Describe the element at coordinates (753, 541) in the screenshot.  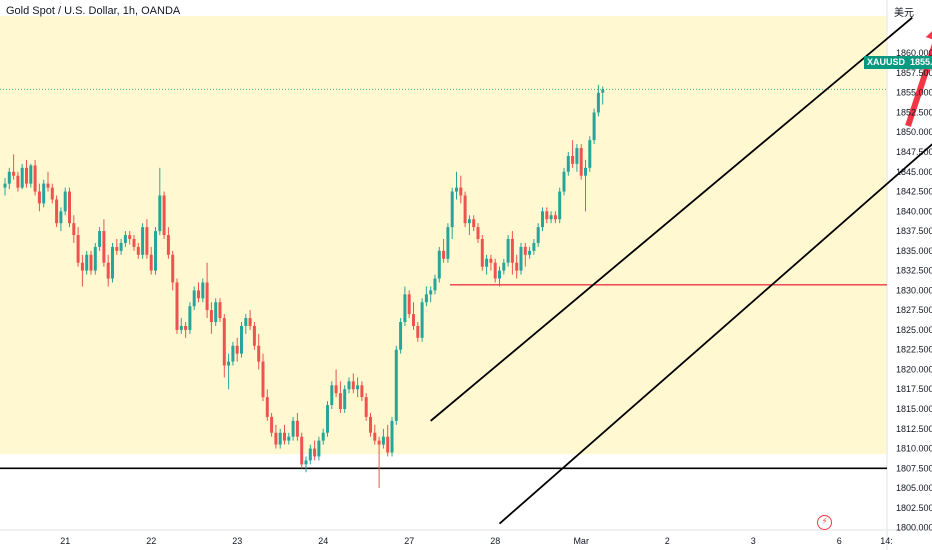
I see `x-tick-label: 3` at that location.